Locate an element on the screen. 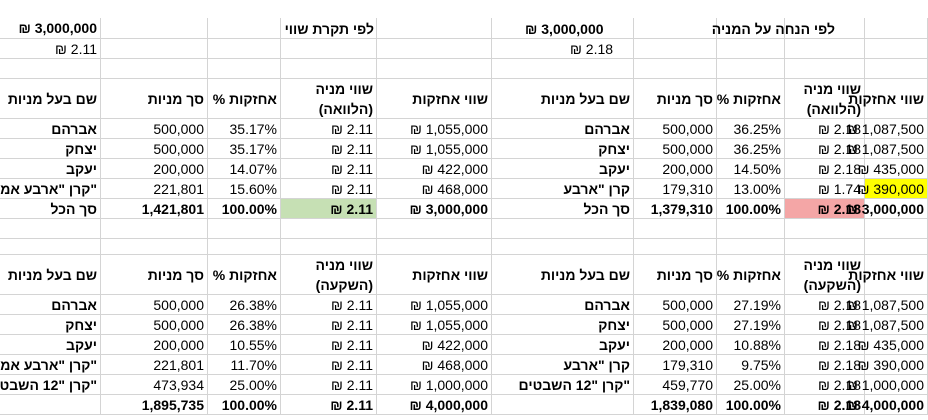 The width and height of the screenshot is (928, 420). pct-cell: 10.55% is located at coordinates (244, 345).